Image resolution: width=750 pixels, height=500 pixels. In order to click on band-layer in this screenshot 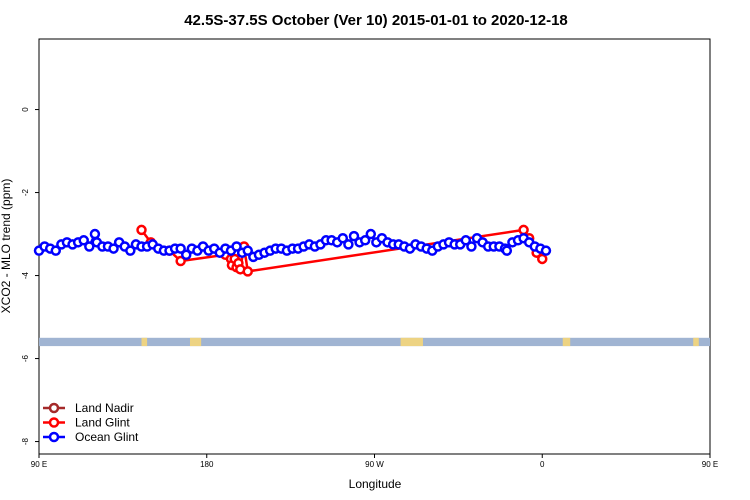, I will do `click(374, 342)`.